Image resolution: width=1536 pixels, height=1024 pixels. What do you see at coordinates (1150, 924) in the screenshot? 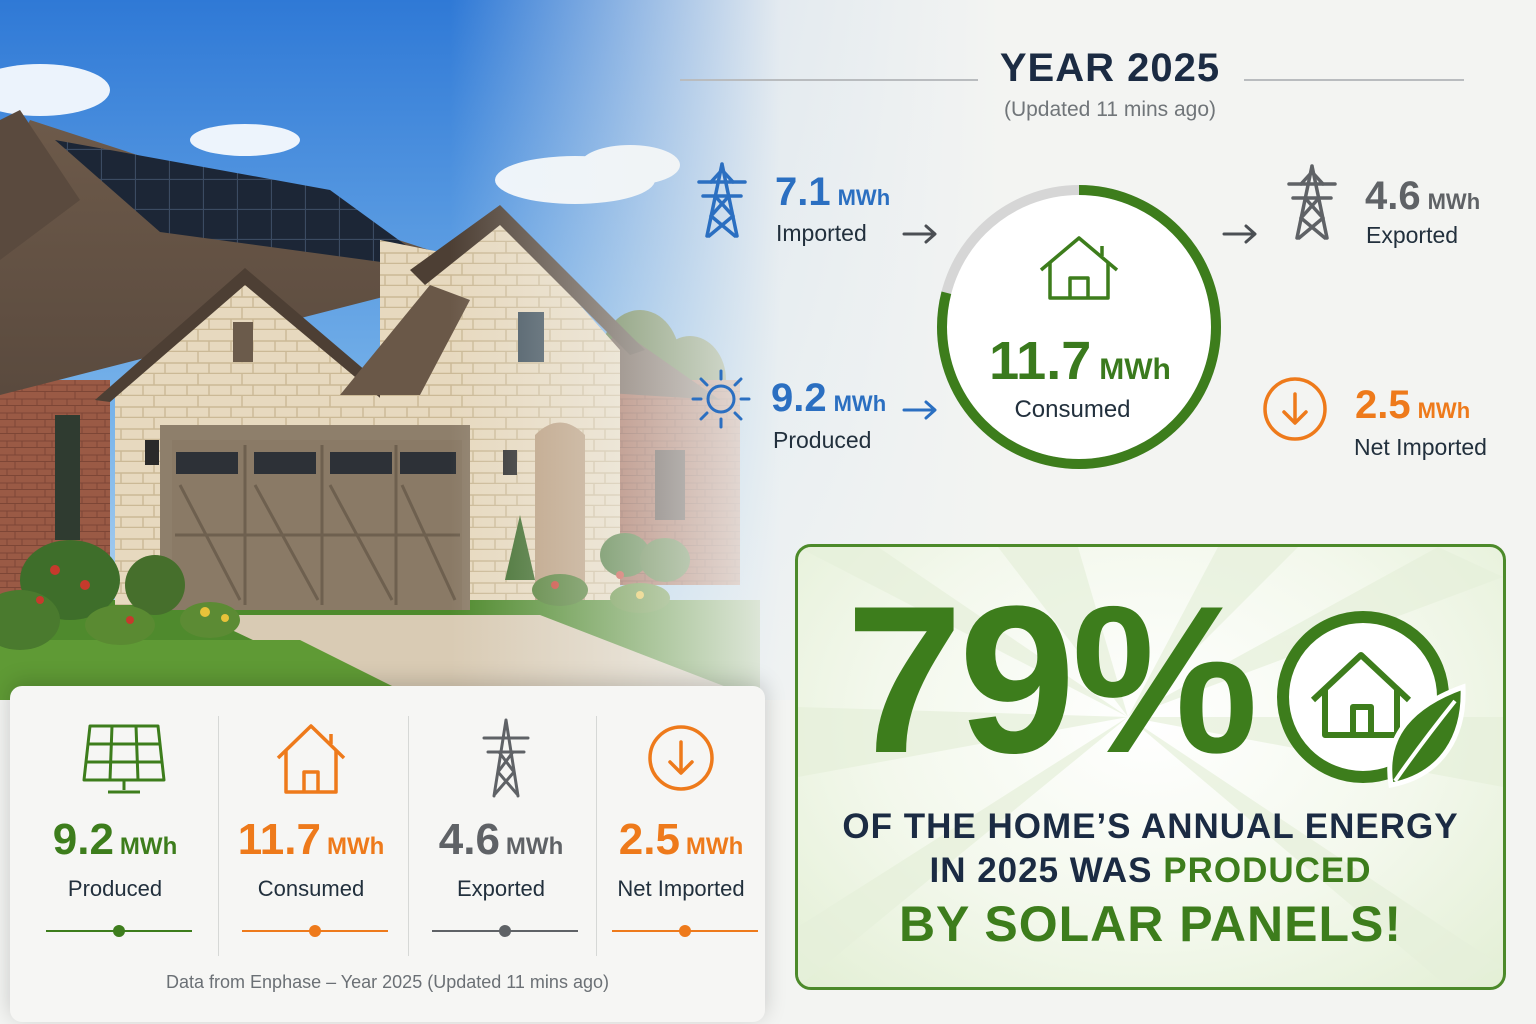
I see `message-line-3: BY SOLAR PANELS!` at bounding box center [1150, 924].